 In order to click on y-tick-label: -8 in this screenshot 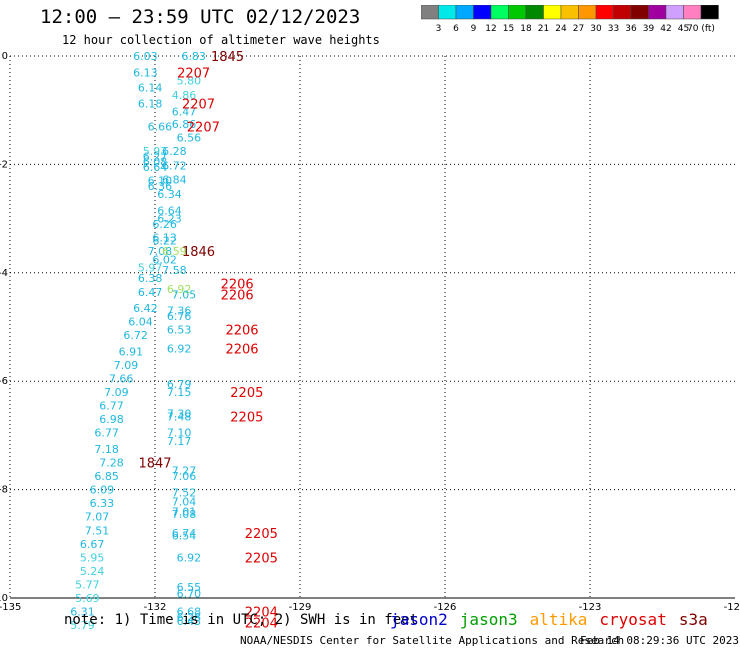, I will do `click(4, 490)`.